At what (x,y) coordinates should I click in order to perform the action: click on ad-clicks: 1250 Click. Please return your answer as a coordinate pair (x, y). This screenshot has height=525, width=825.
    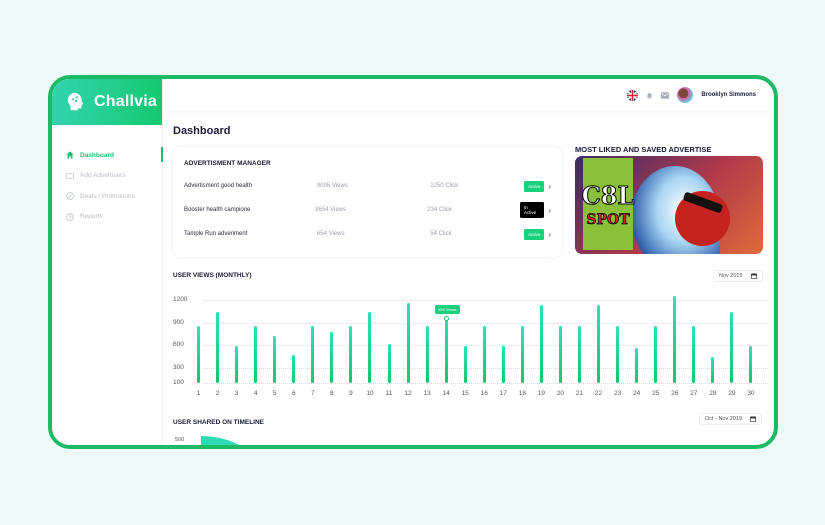
    Looking at the image, I should click on (444, 186).